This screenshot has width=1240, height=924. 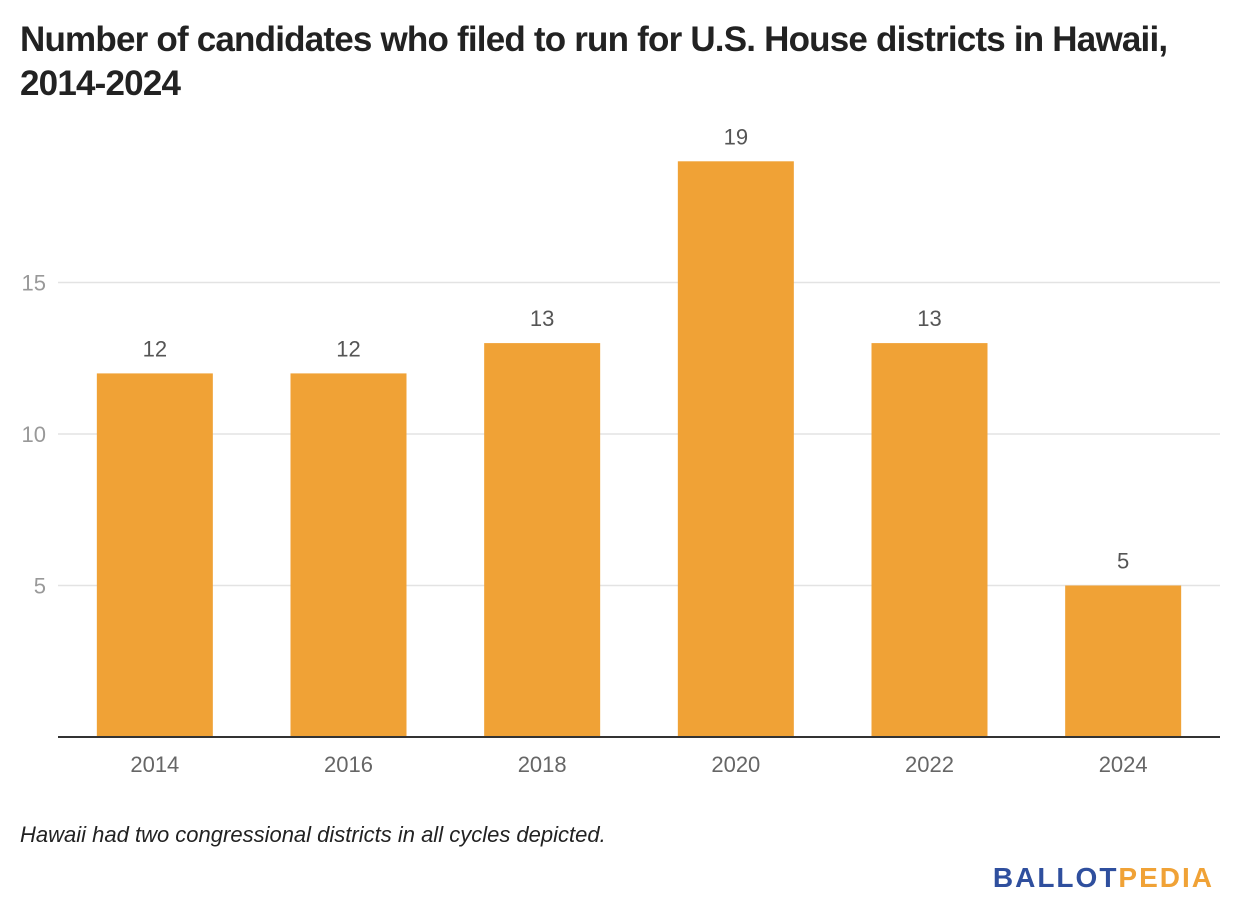 I want to click on x-tick-label: 2016, so click(x=348, y=764).